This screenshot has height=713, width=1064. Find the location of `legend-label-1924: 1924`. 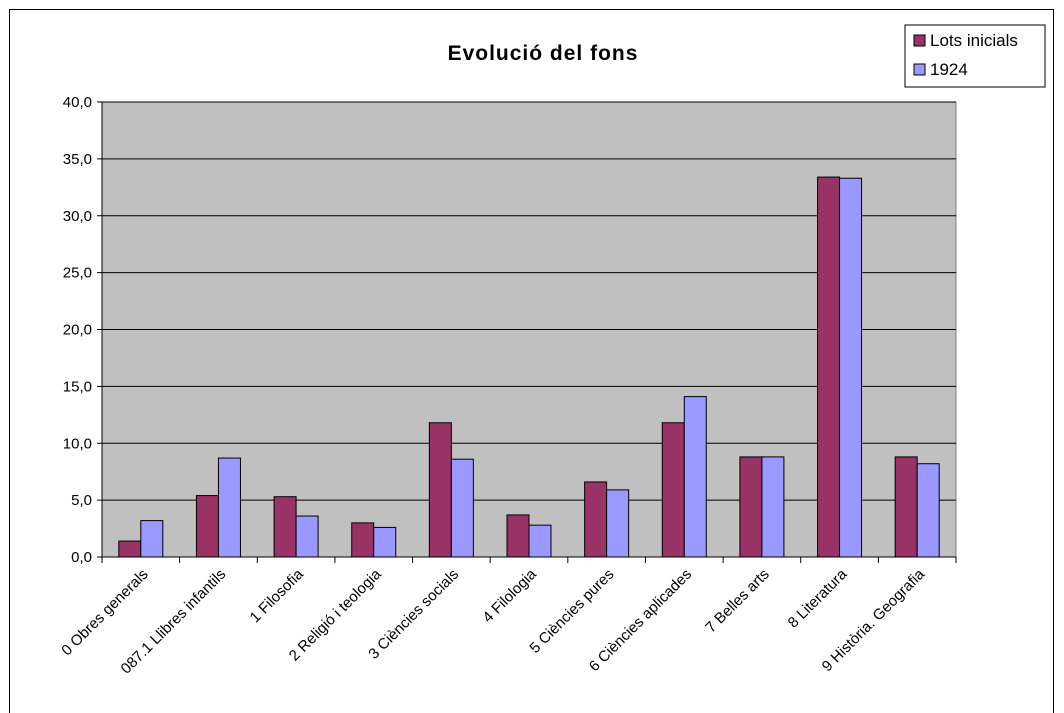

legend-label-1924: 1924 is located at coordinates (949, 69).